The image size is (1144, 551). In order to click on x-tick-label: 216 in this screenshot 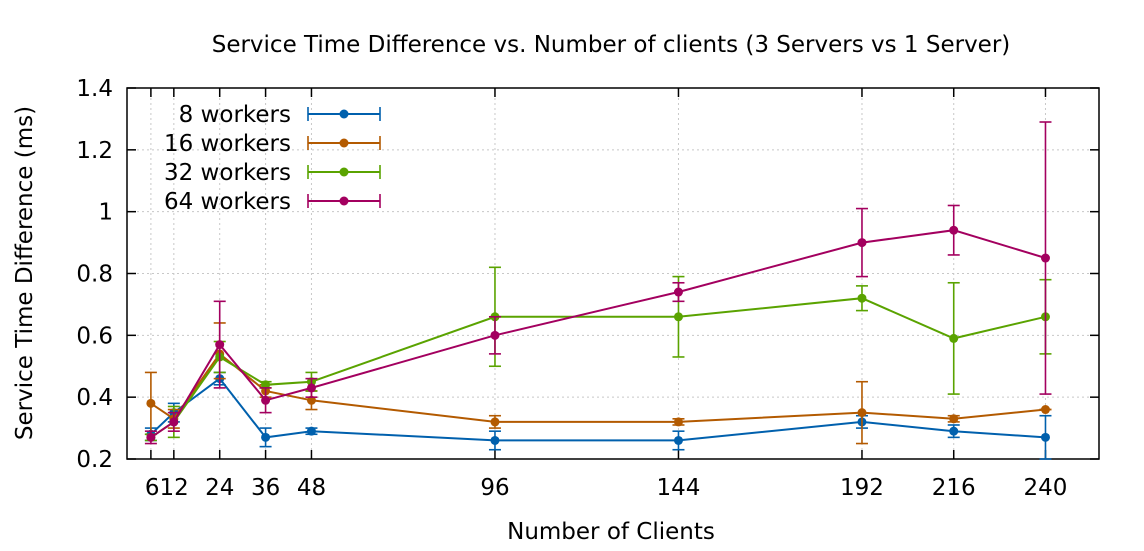, I will do `click(954, 488)`.